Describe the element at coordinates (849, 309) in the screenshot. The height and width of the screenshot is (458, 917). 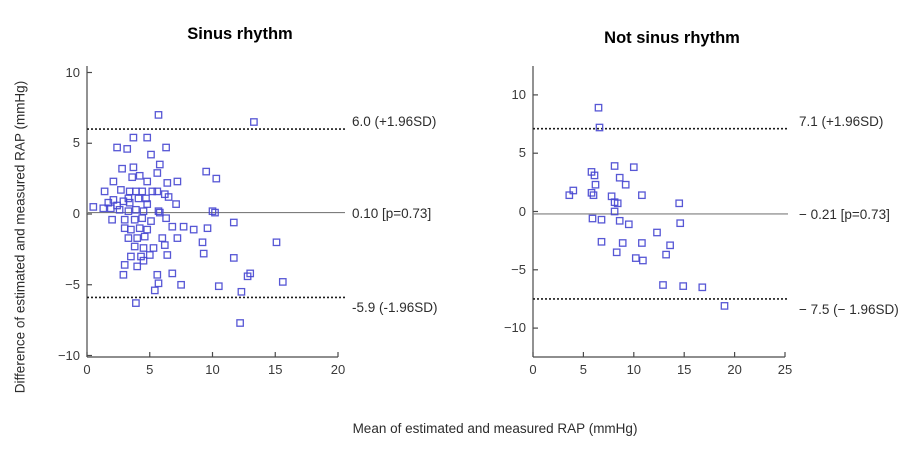
I see `right-lower-loa-label: − 7.5 (− 1.96SD)` at that location.